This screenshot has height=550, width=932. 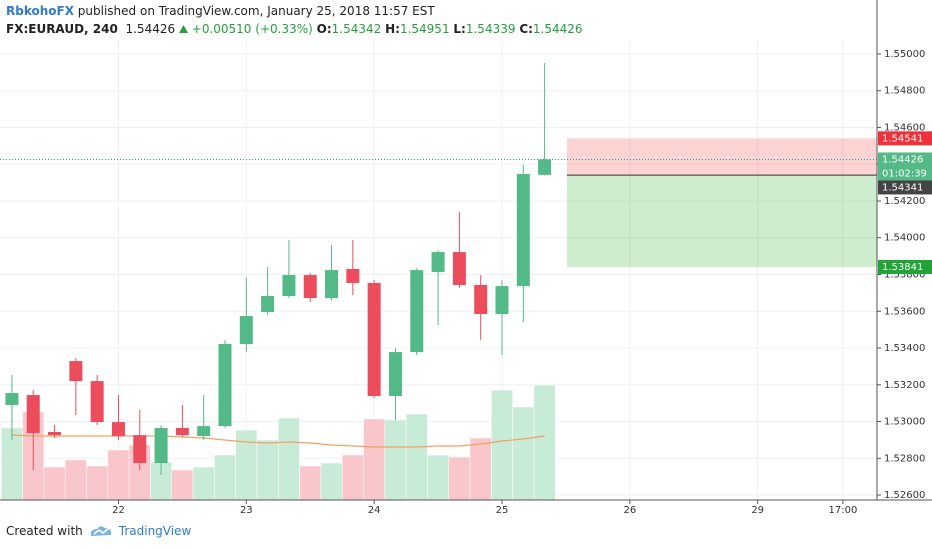 What do you see at coordinates (902, 267) in the screenshot?
I see `target-label: 1.53841` at bounding box center [902, 267].